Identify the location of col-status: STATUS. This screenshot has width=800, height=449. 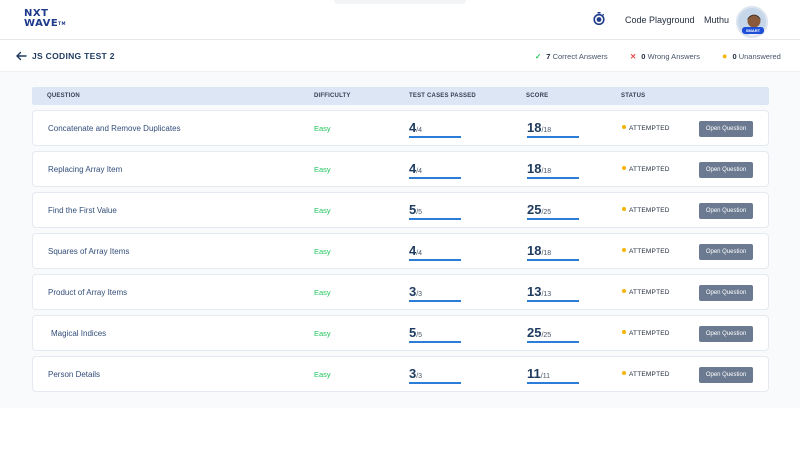
(633, 96).